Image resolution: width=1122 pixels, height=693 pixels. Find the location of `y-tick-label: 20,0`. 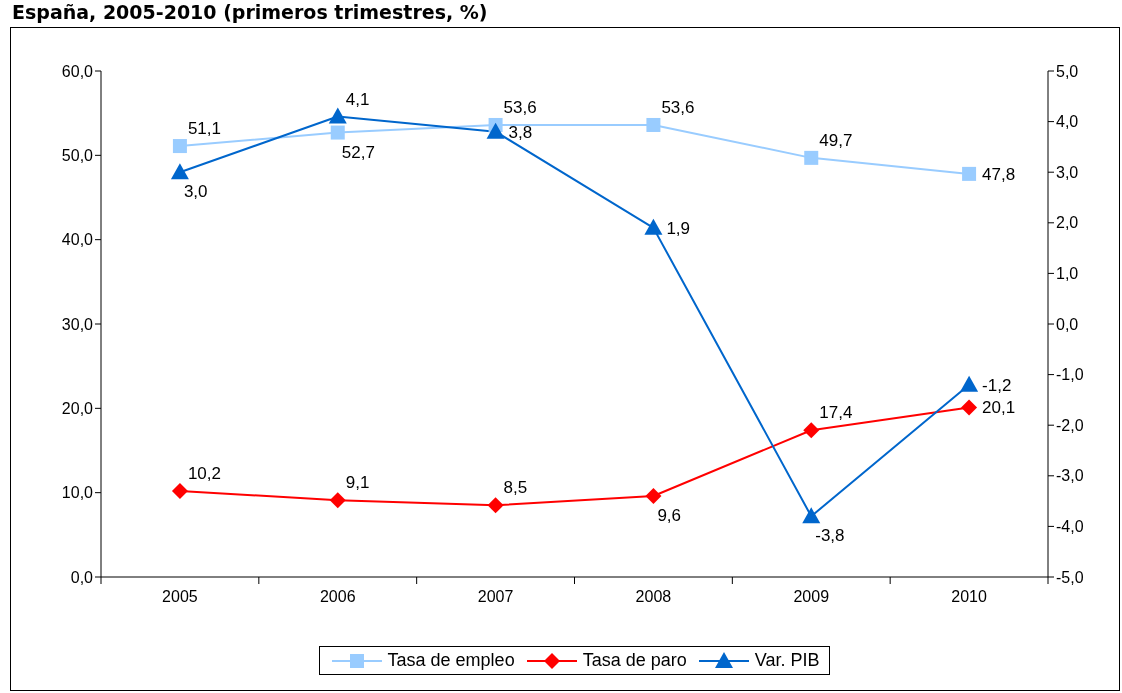

y-tick-label: 20,0 is located at coordinates (77, 409).